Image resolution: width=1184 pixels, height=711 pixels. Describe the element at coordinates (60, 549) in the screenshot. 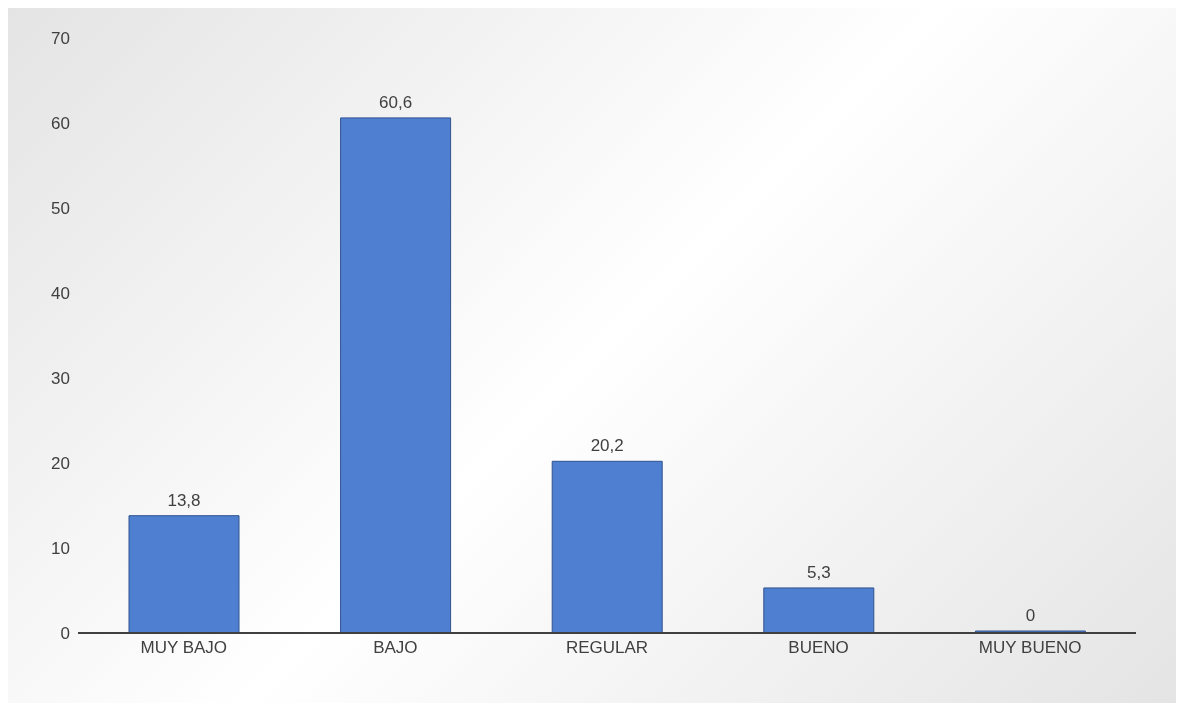

I see `y-tick-label: 10` at that location.